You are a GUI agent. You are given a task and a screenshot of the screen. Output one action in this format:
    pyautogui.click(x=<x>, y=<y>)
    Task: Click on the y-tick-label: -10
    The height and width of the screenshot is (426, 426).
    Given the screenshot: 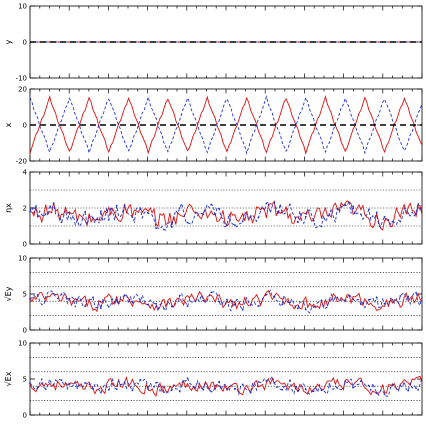 What is the action you would take?
    pyautogui.click(x=21, y=79)
    